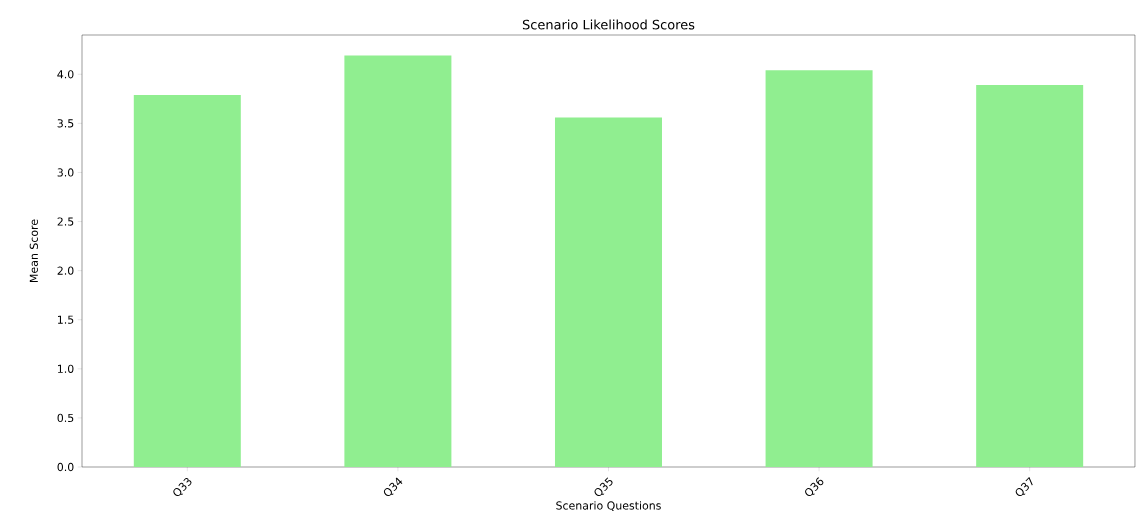  I want to click on y-tick-label: 2.5, so click(65, 221).